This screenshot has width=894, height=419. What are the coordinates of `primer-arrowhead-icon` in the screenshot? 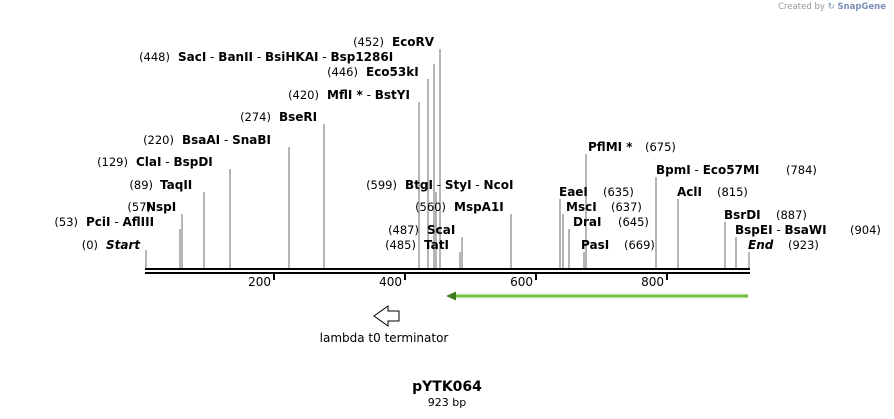 It's located at (451, 296).